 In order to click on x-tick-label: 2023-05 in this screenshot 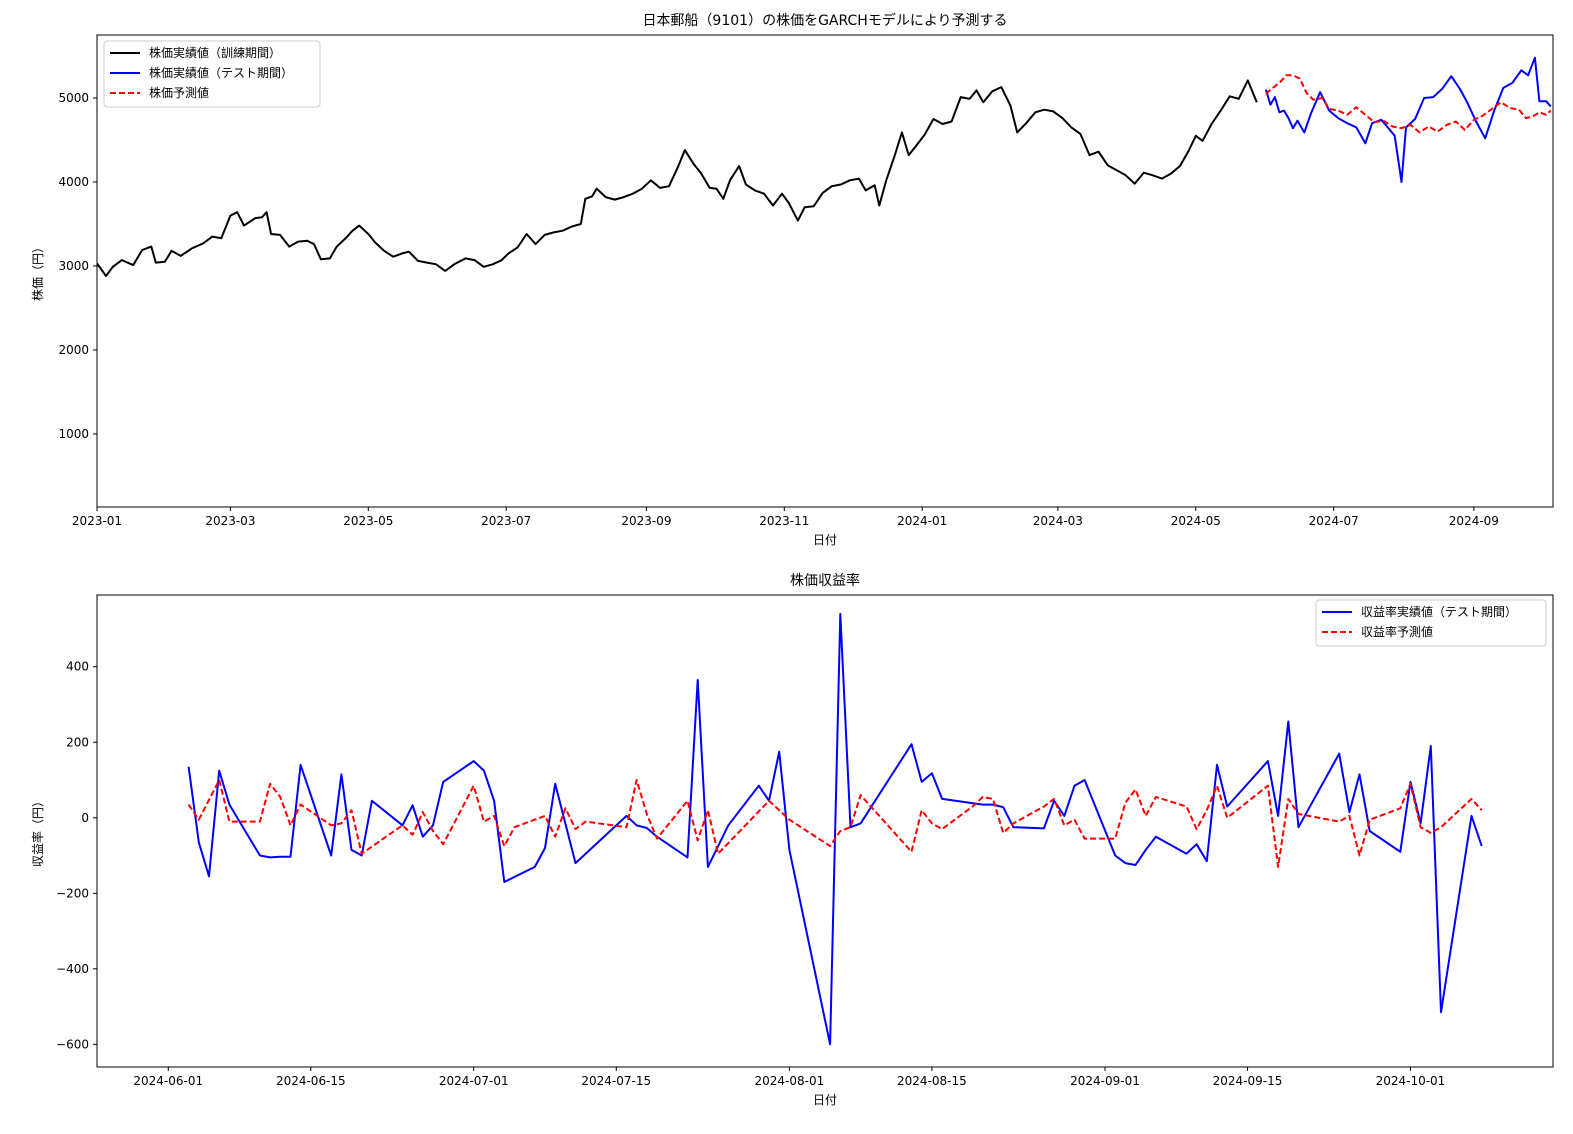, I will do `click(368, 521)`.